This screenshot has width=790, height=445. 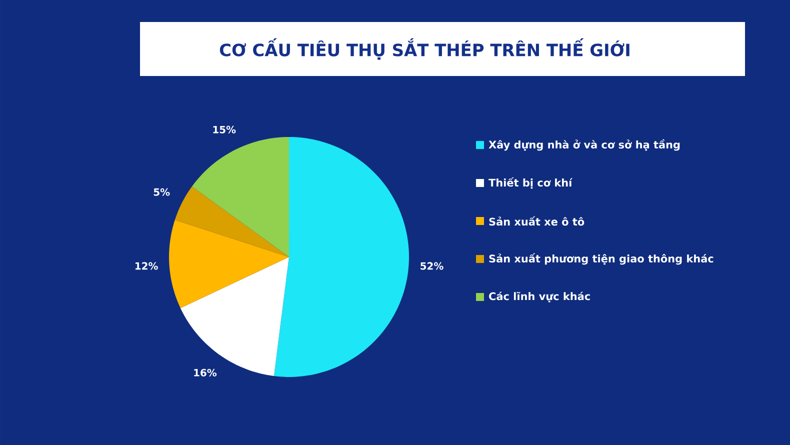 I want to click on data-label: 15%, so click(x=224, y=130).